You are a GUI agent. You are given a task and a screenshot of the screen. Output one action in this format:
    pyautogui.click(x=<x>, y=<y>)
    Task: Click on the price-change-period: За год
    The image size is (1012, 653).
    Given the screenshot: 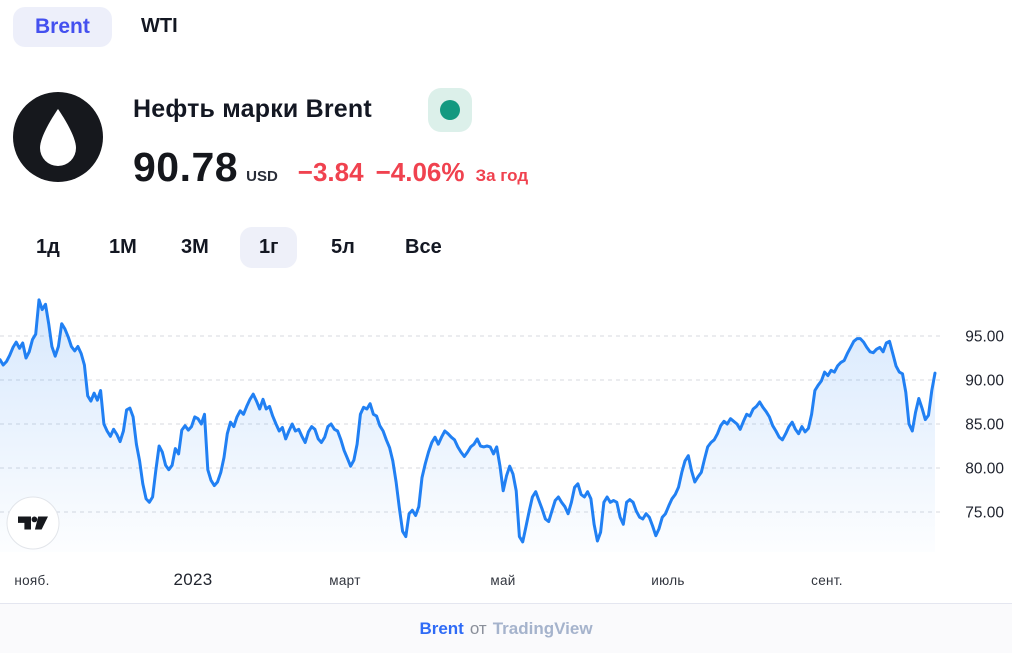 What is the action you would take?
    pyautogui.click(x=502, y=175)
    